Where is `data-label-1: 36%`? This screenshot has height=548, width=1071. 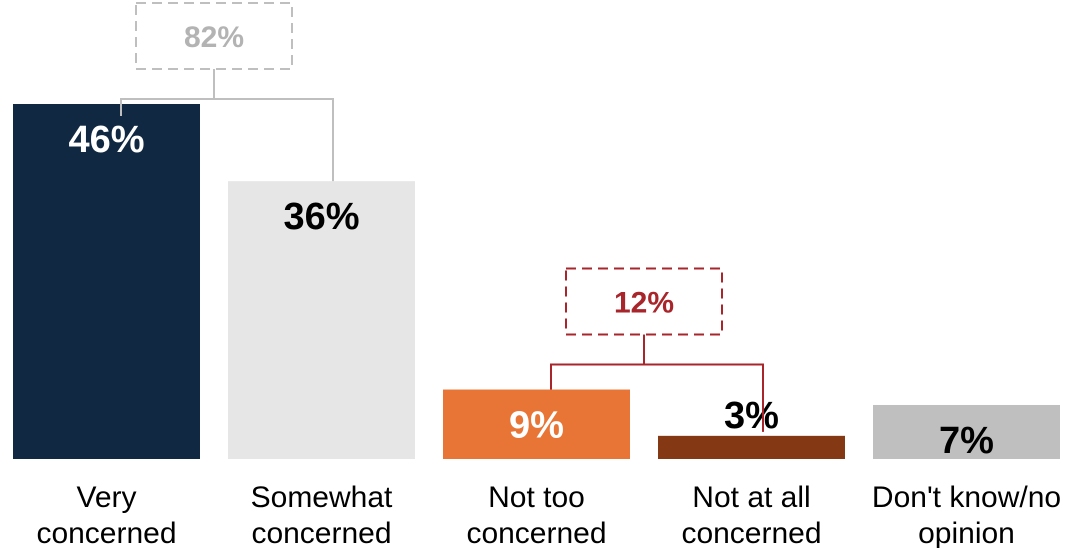
data-label-1: 36% is located at coordinates (321, 217).